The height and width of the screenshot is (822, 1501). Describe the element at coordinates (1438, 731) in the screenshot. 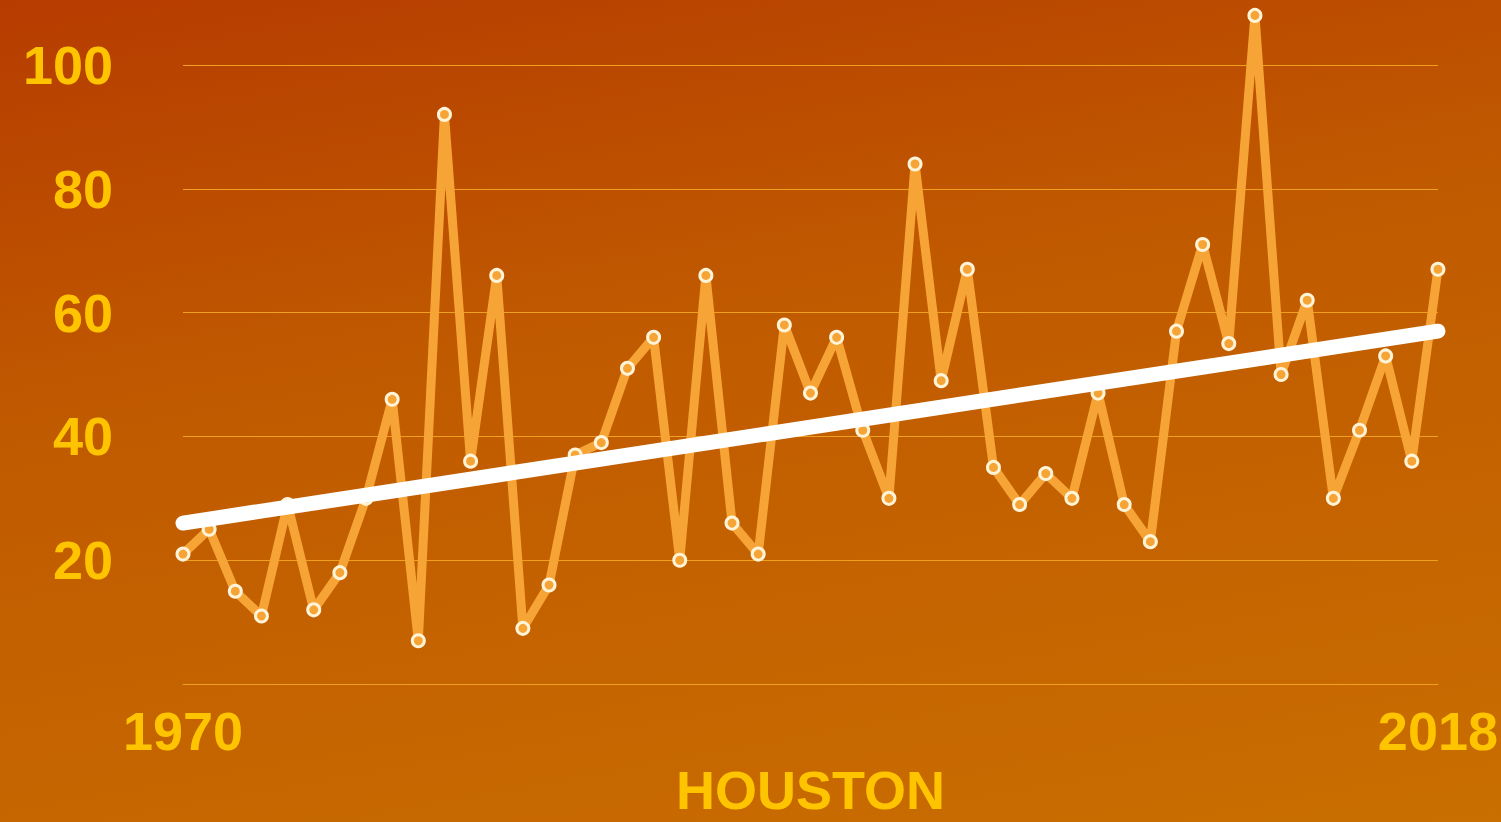

I see `x-tick-label: 2018` at that location.